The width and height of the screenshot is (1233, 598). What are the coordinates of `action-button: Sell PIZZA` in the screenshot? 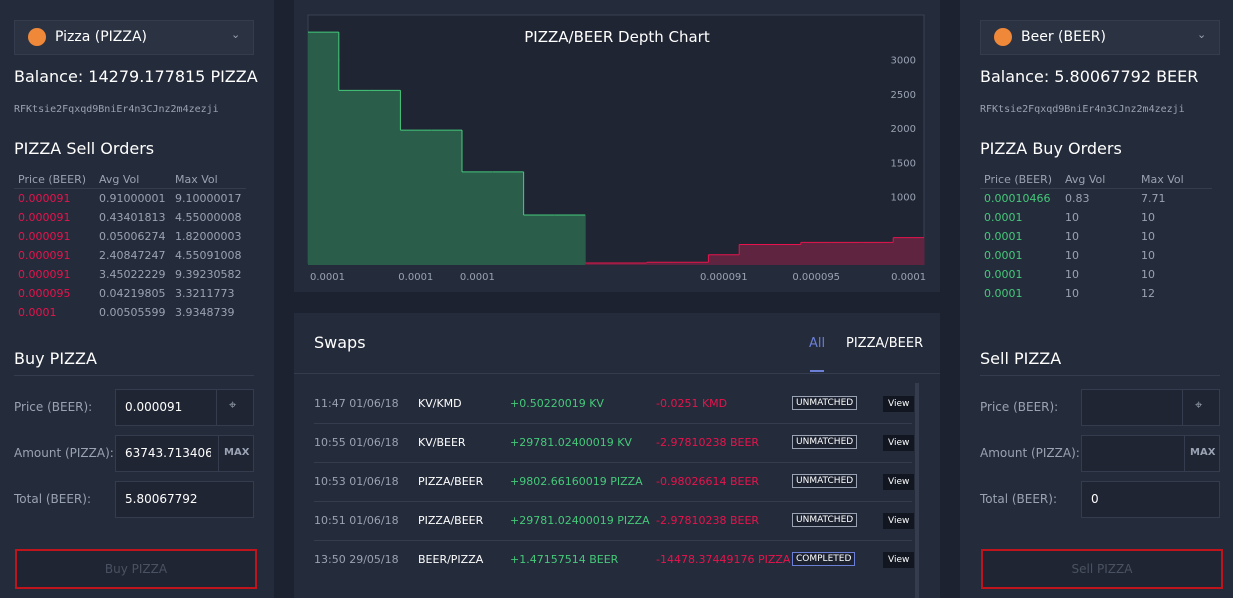 It's located at (1102, 569).